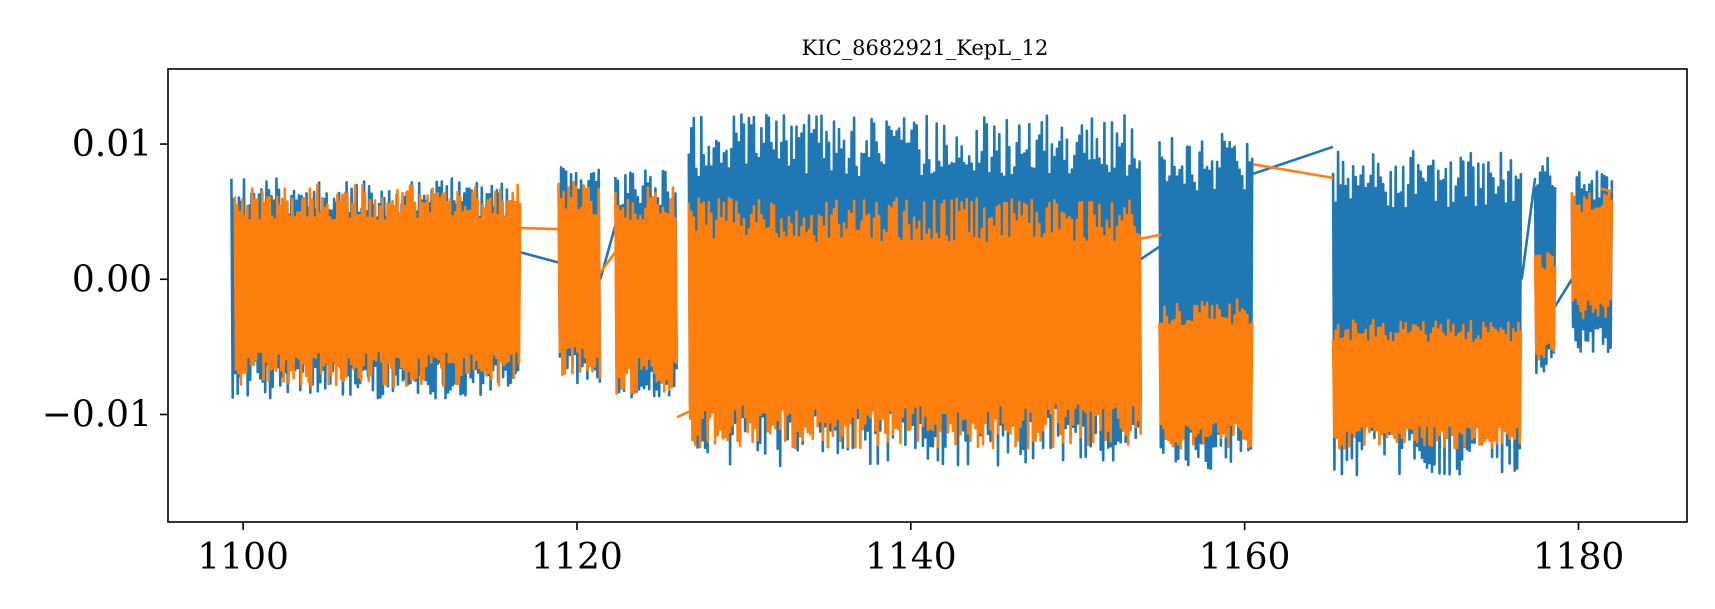  What do you see at coordinates (1245, 557) in the screenshot?
I see `x-tick-label: 1160` at bounding box center [1245, 557].